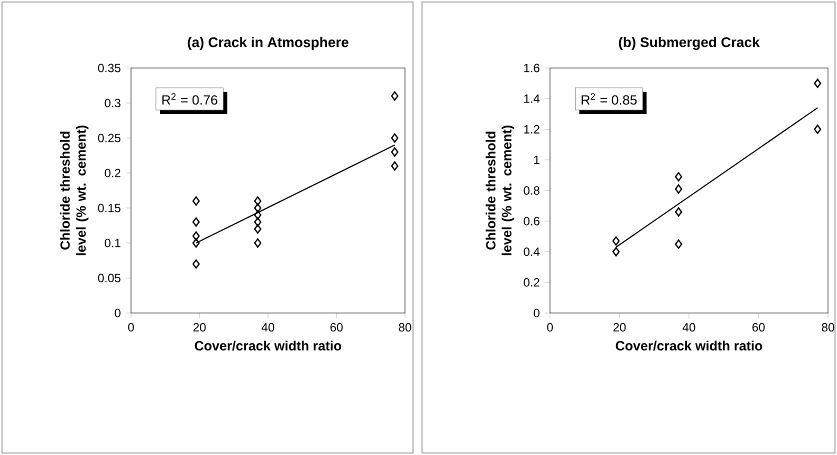  Describe the element at coordinates (532, 221) in the screenshot. I see `y-tick-label: 0.6` at that location.